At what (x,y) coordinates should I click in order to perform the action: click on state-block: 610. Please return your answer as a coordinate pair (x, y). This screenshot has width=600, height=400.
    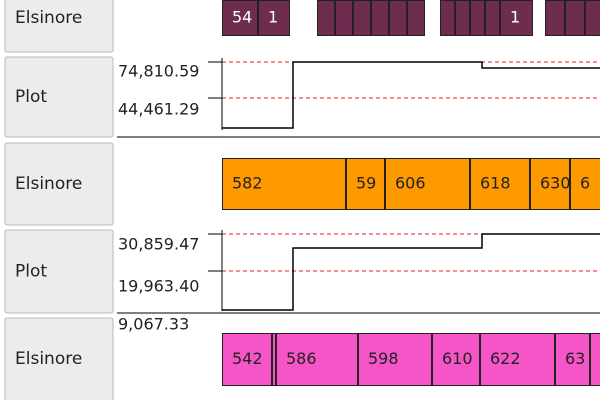
    Looking at the image, I should click on (456, 359).